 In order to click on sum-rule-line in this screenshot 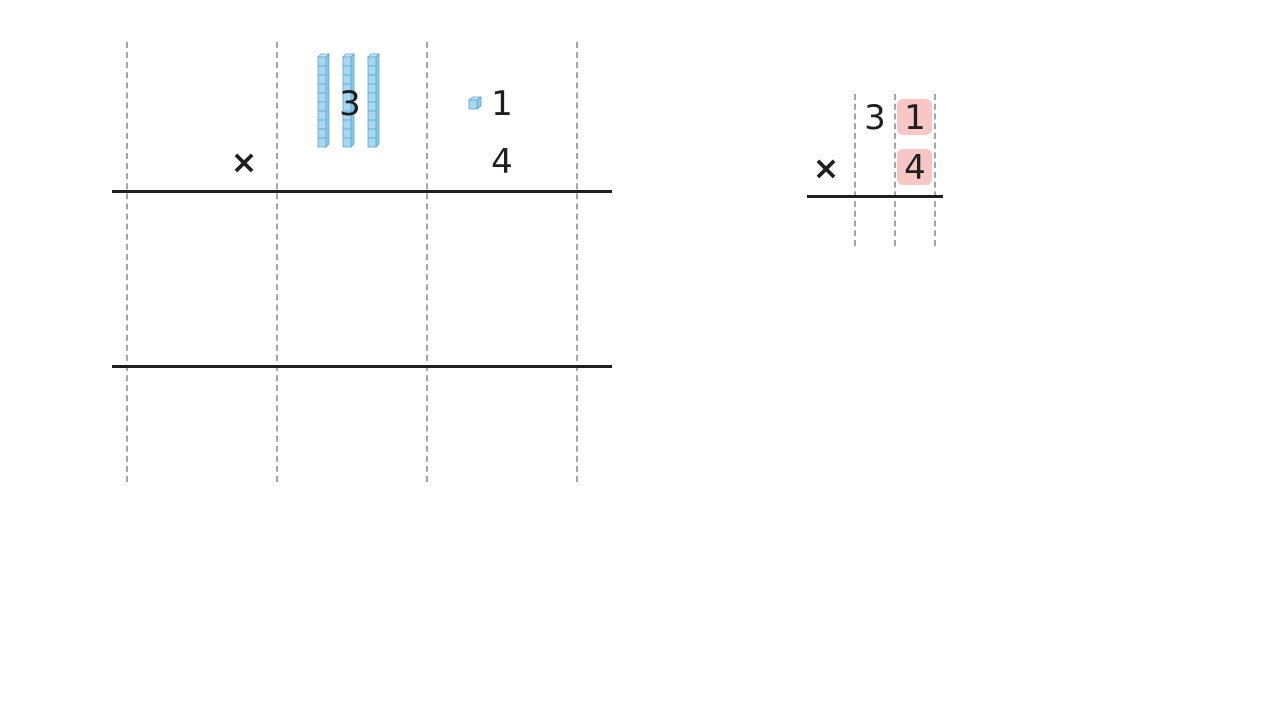, I will do `click(362, 366)`.